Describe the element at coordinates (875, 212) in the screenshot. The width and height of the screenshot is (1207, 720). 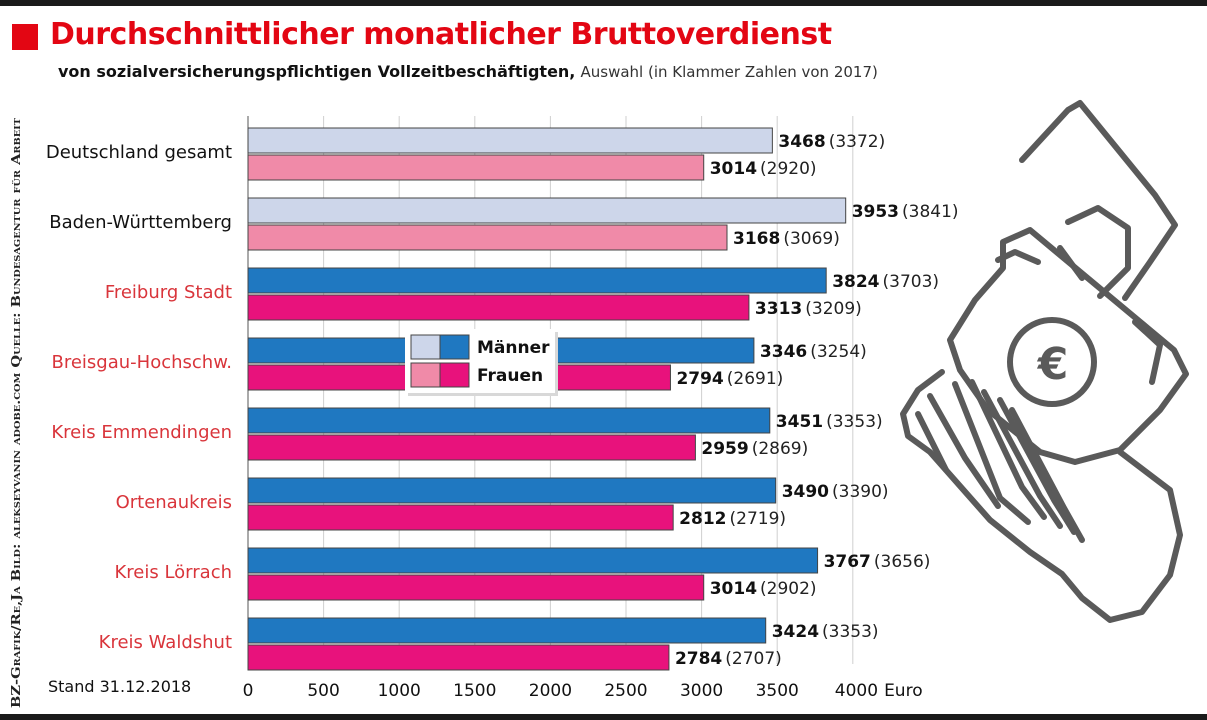
I see `value-2018: 3953` at that location.